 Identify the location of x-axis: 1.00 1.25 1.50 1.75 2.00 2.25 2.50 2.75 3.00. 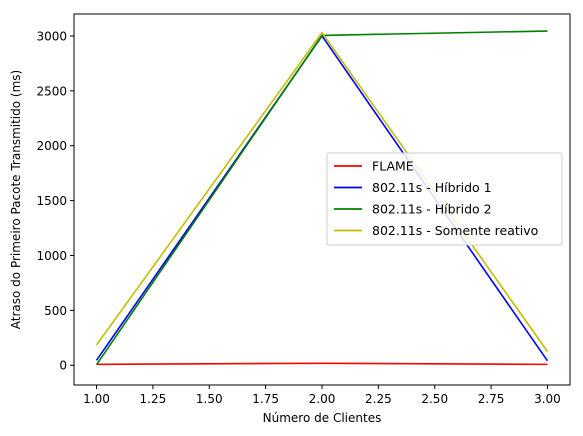
(322, 395).